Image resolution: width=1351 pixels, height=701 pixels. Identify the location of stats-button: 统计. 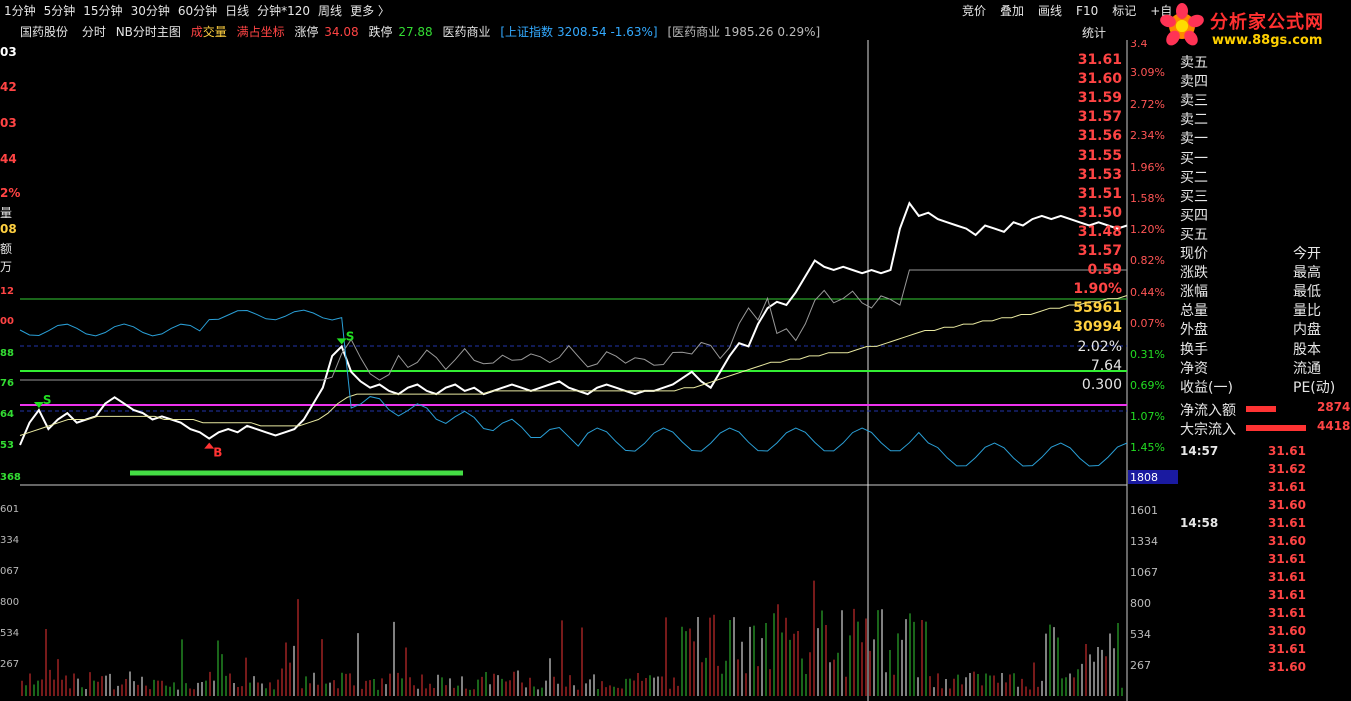
(1094, 33).